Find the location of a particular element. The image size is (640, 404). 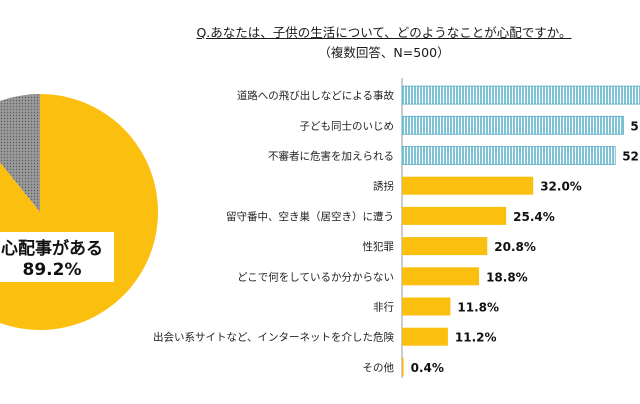

category-label: どこで何をしているか分からない is located at coordinates (315, 276).